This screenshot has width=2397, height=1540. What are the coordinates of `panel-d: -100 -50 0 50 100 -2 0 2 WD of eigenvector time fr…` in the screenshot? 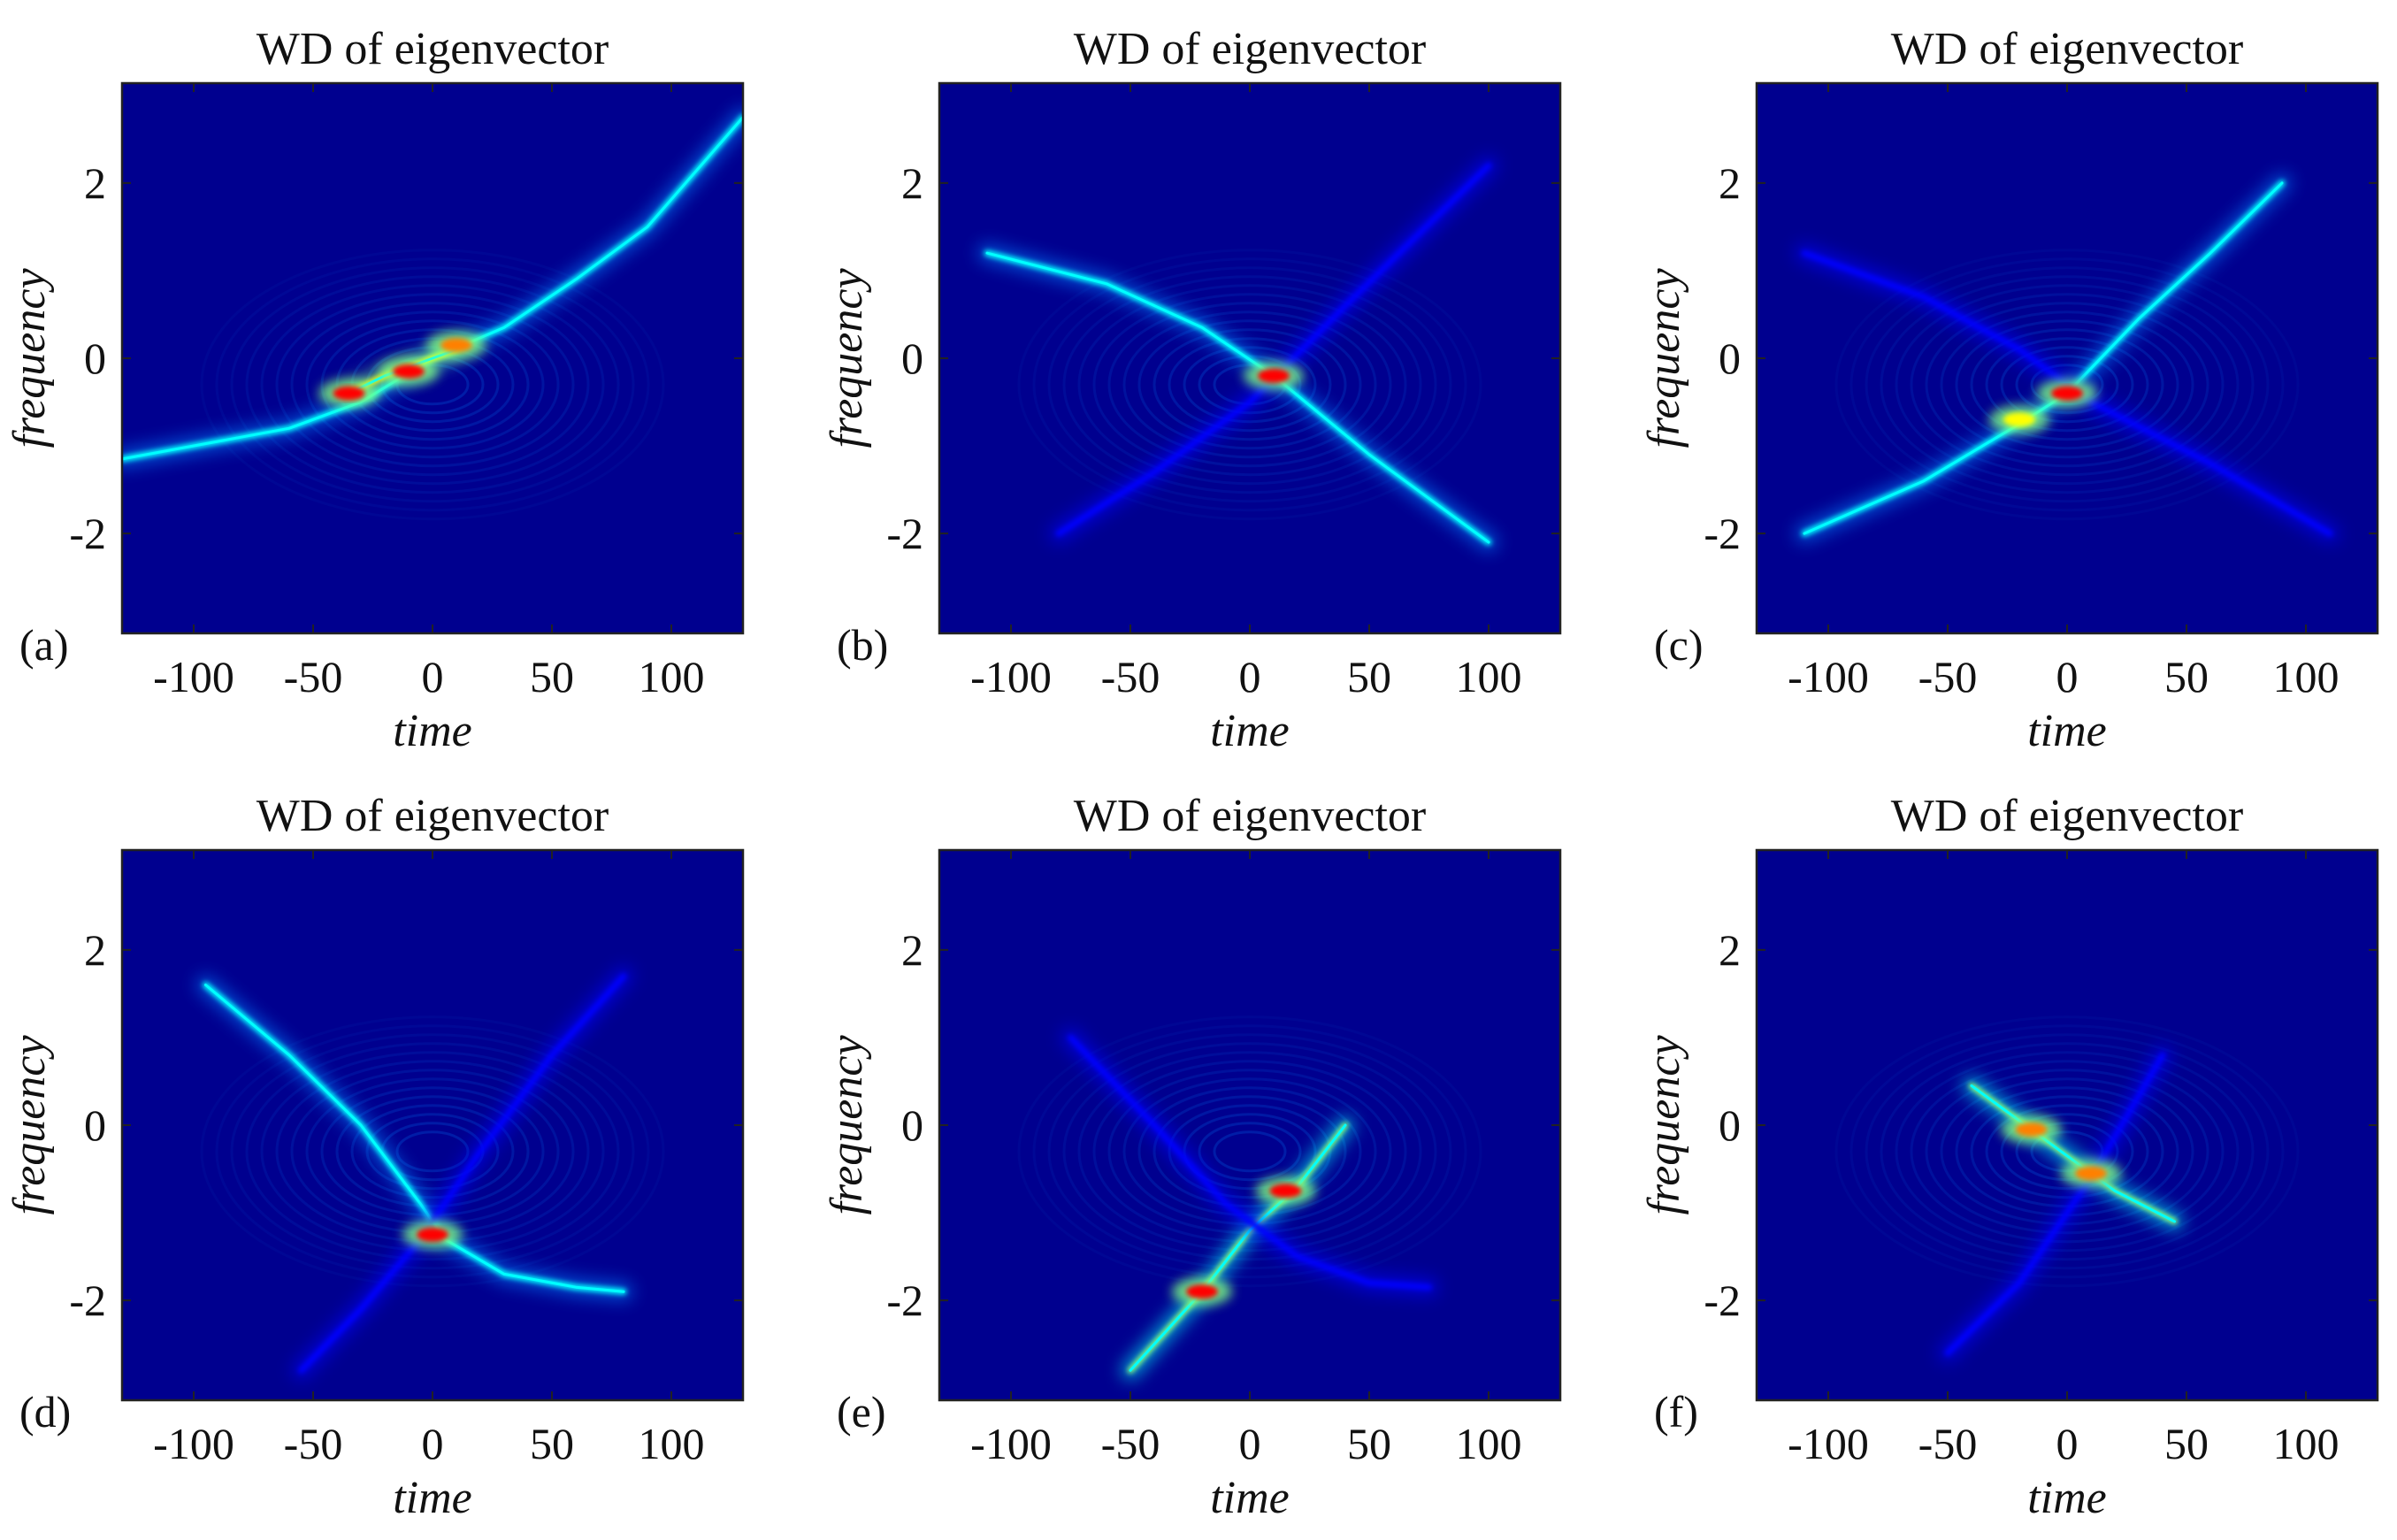 It's located at (374, 1157).